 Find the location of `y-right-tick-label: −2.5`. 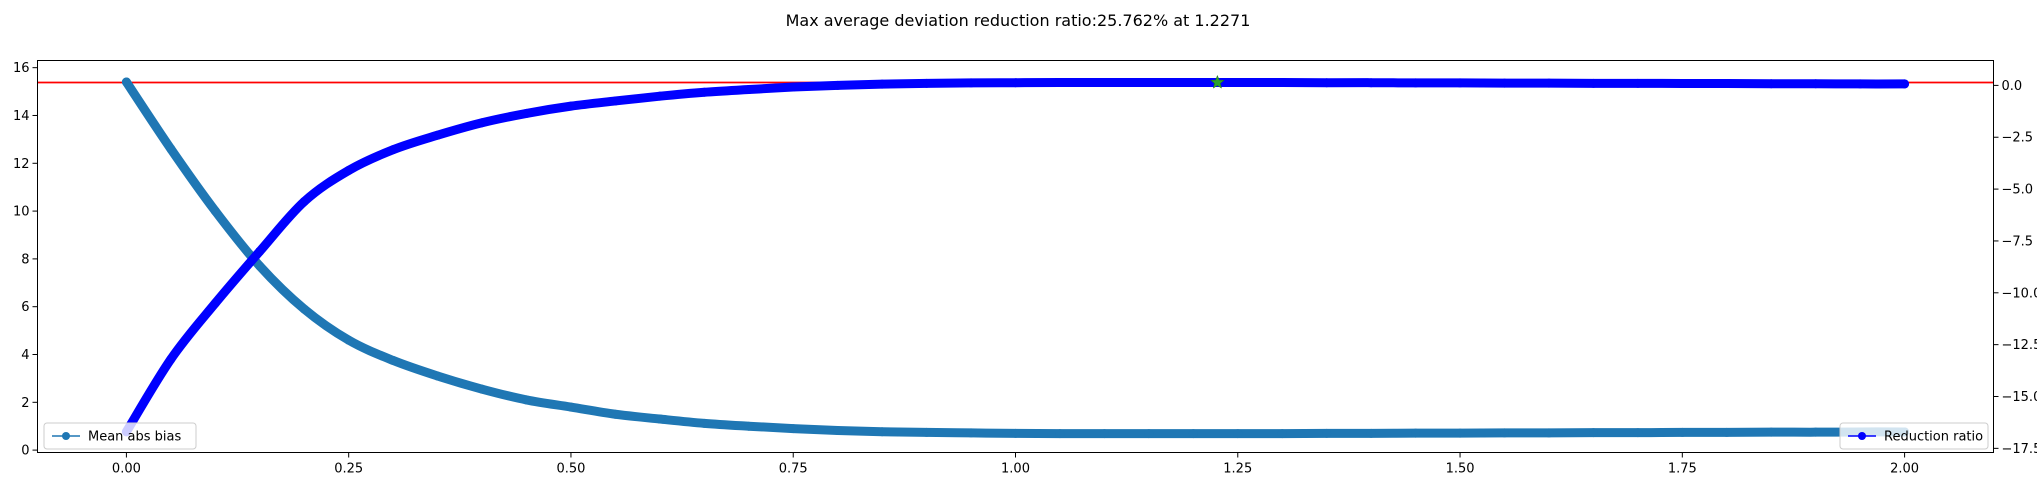

y-right-tick-label: −2.5 is located at coordinates (2018, 138).